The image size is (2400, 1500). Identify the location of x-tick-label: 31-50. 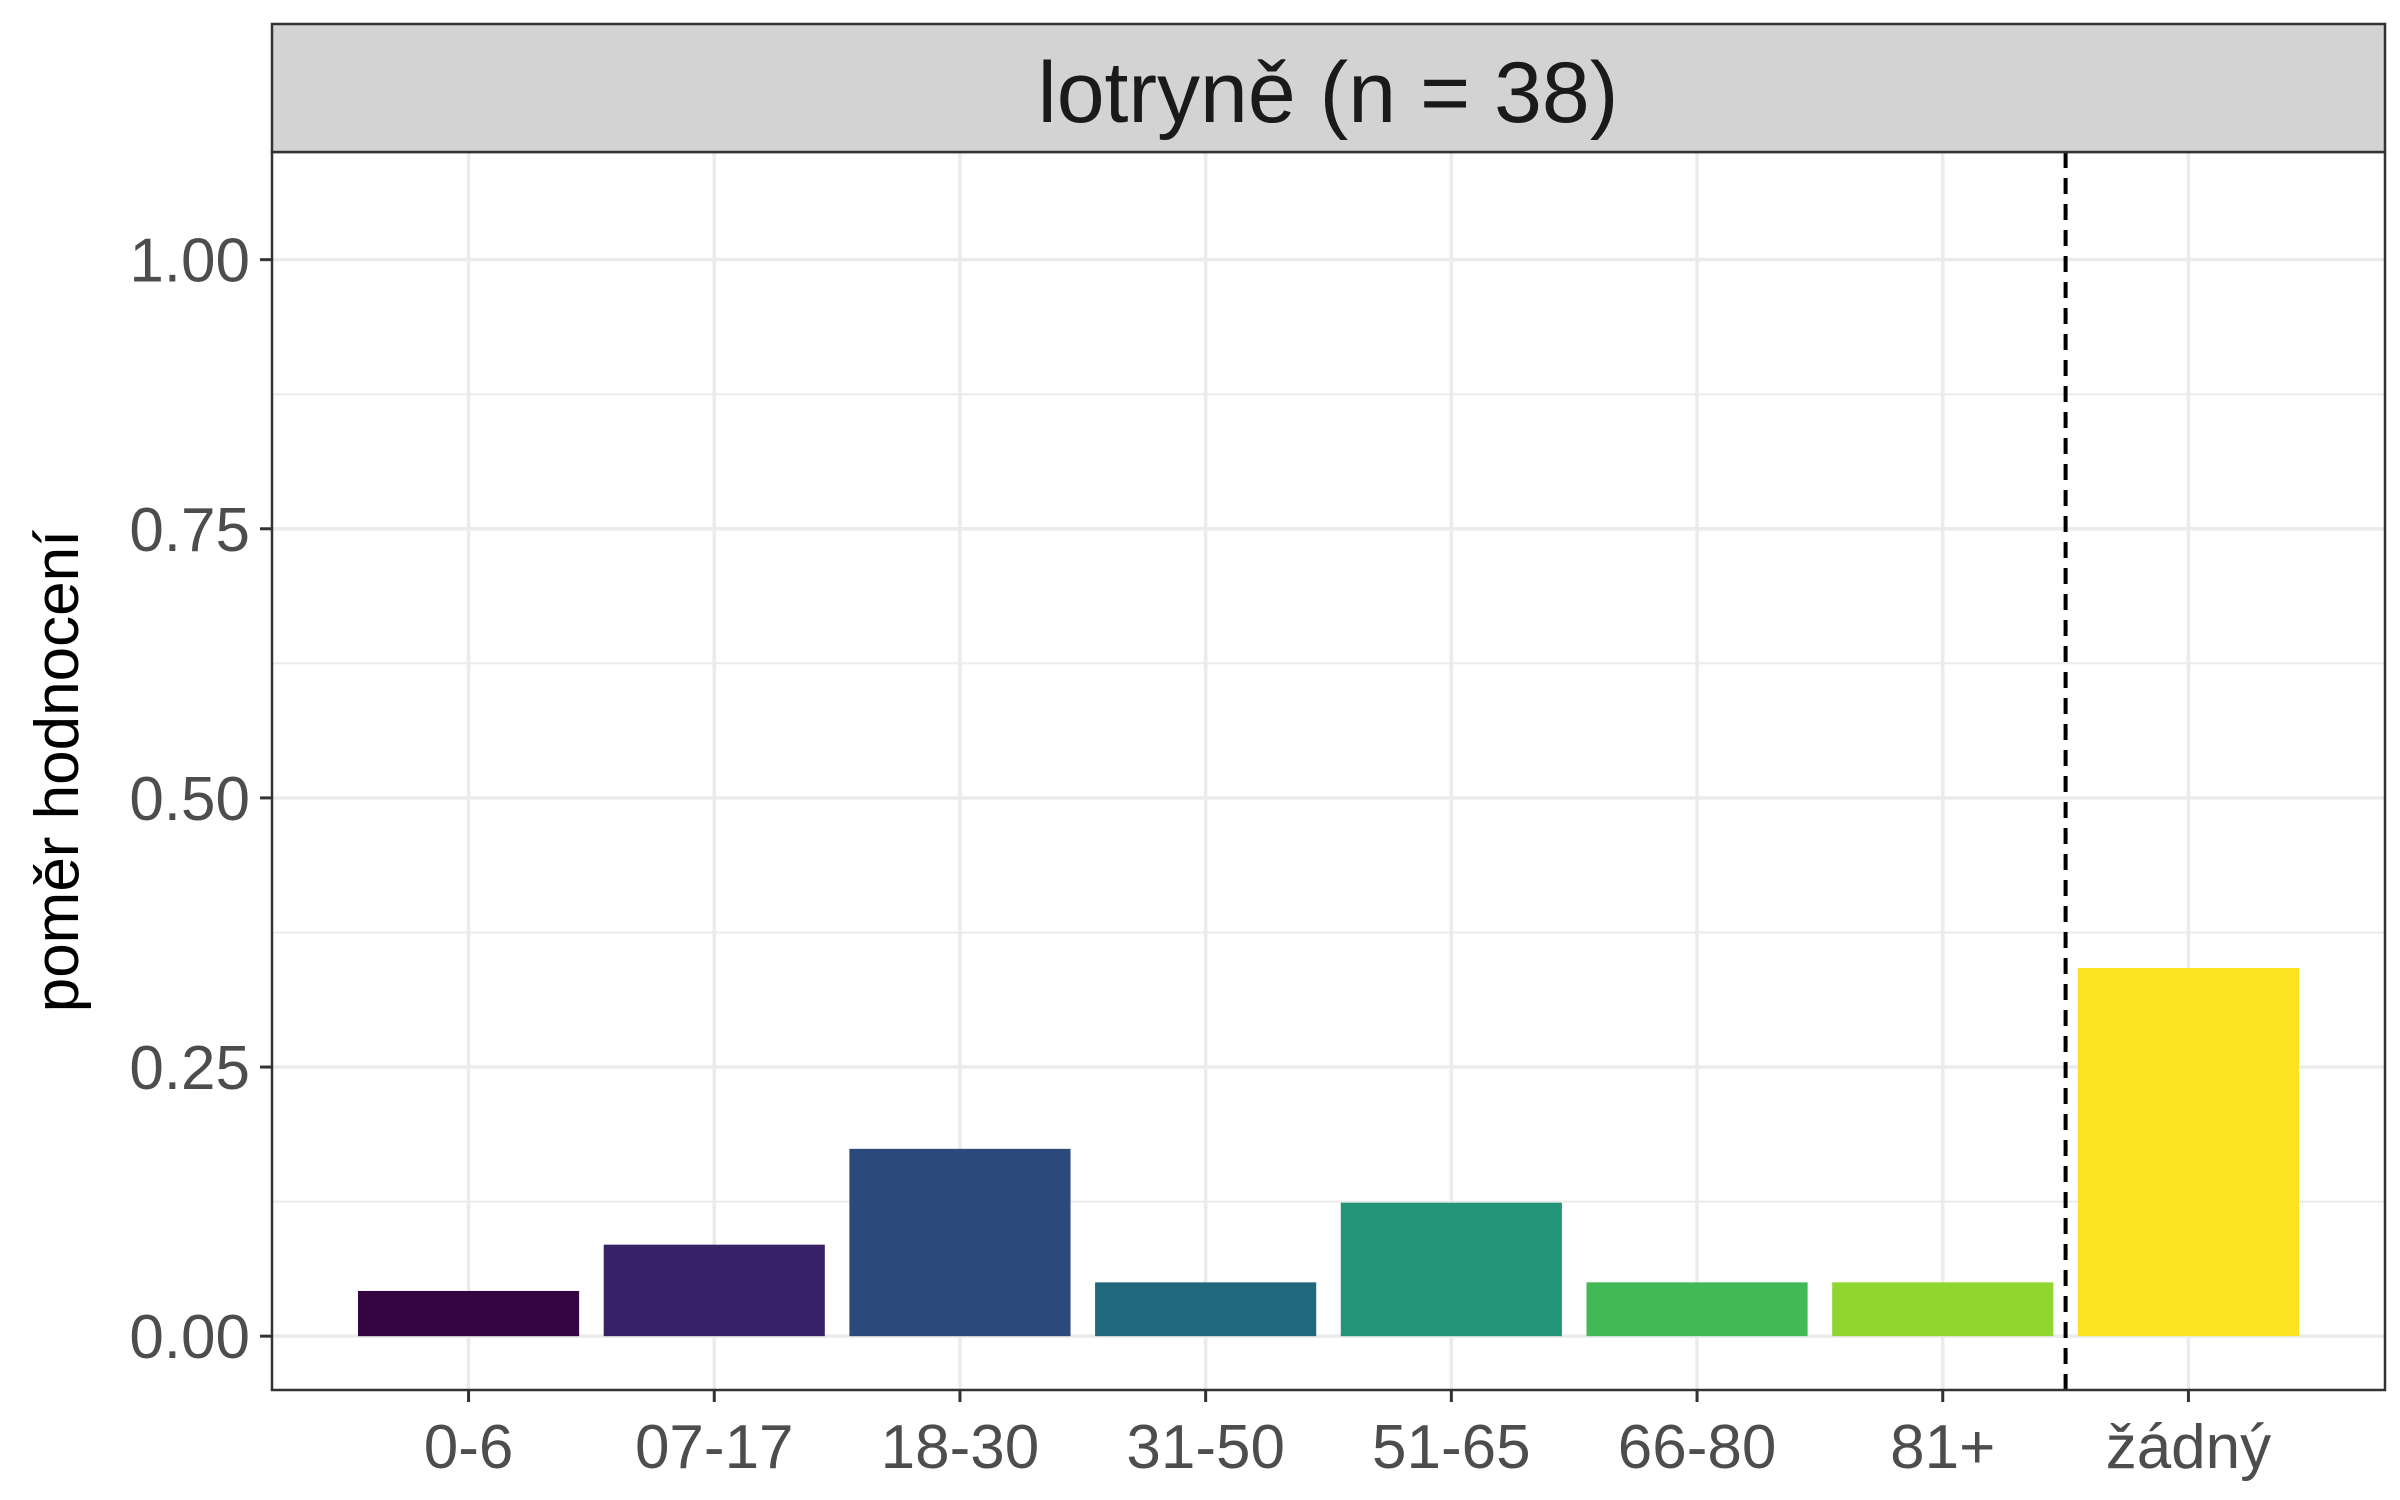
(1205, 1447).